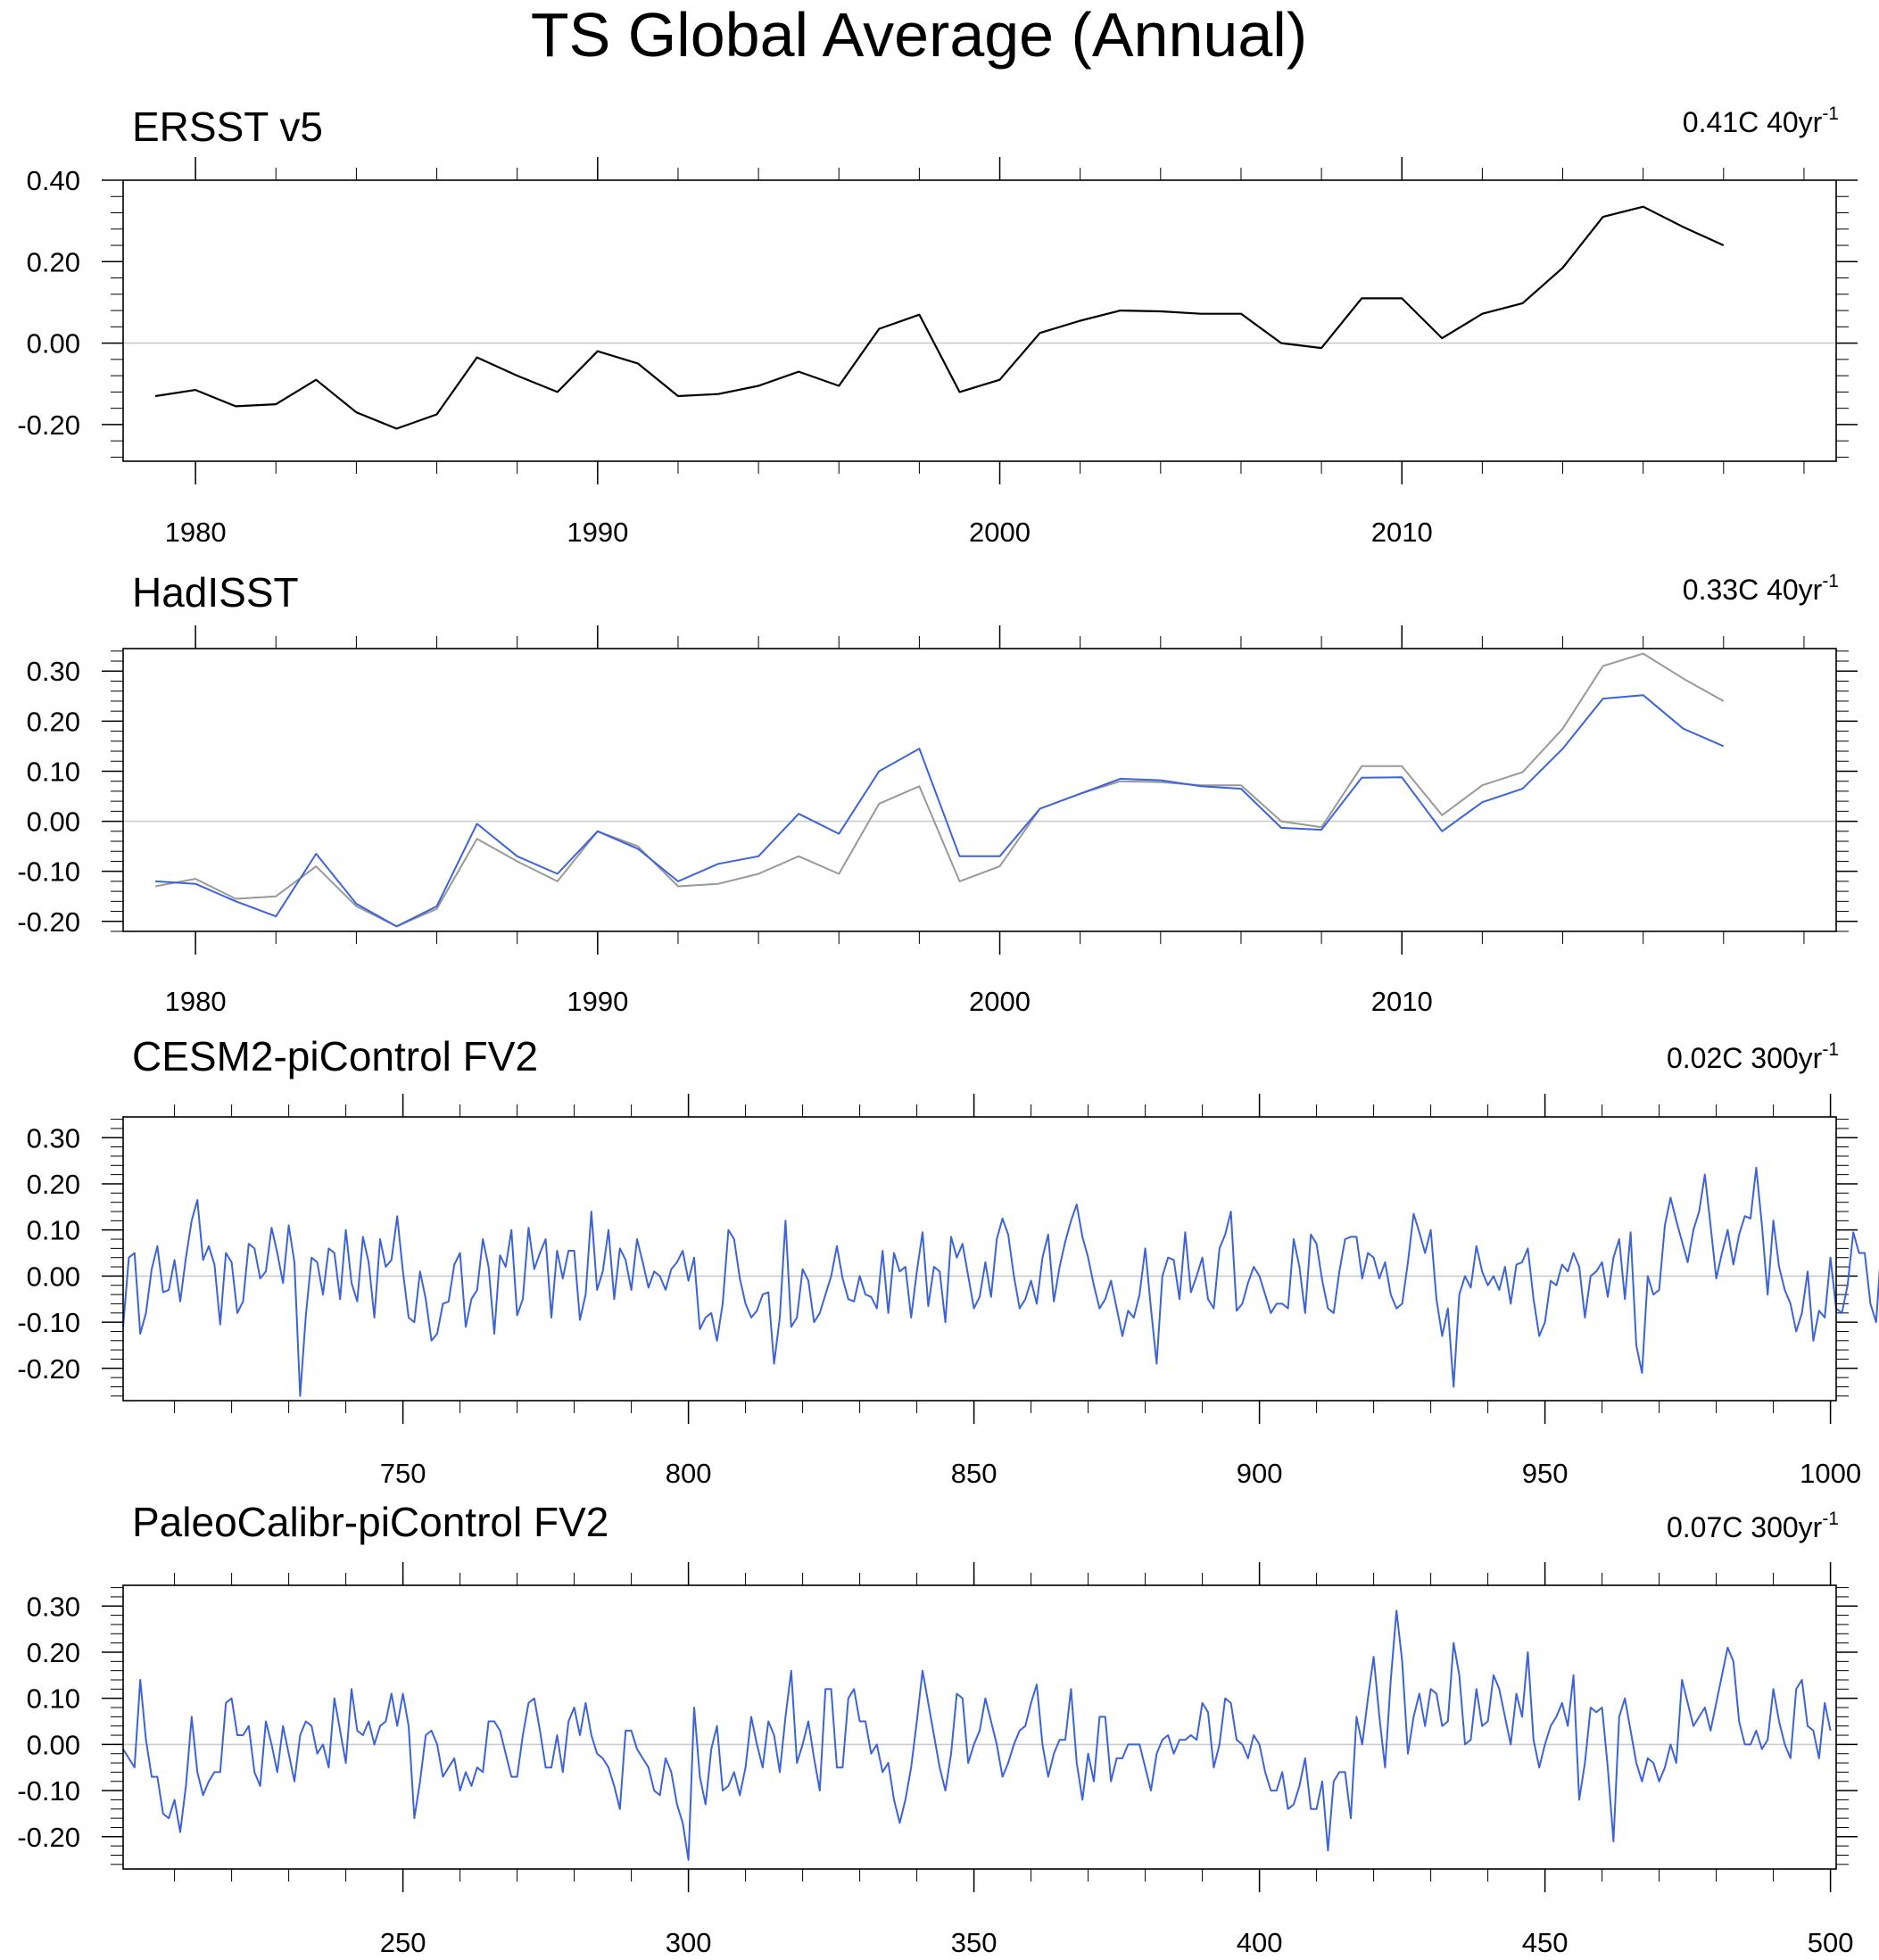 This screenshot has width=1879, height=1960. I want to click on trend-label: 0.02C 300yr-1, so click(1753, 1056).